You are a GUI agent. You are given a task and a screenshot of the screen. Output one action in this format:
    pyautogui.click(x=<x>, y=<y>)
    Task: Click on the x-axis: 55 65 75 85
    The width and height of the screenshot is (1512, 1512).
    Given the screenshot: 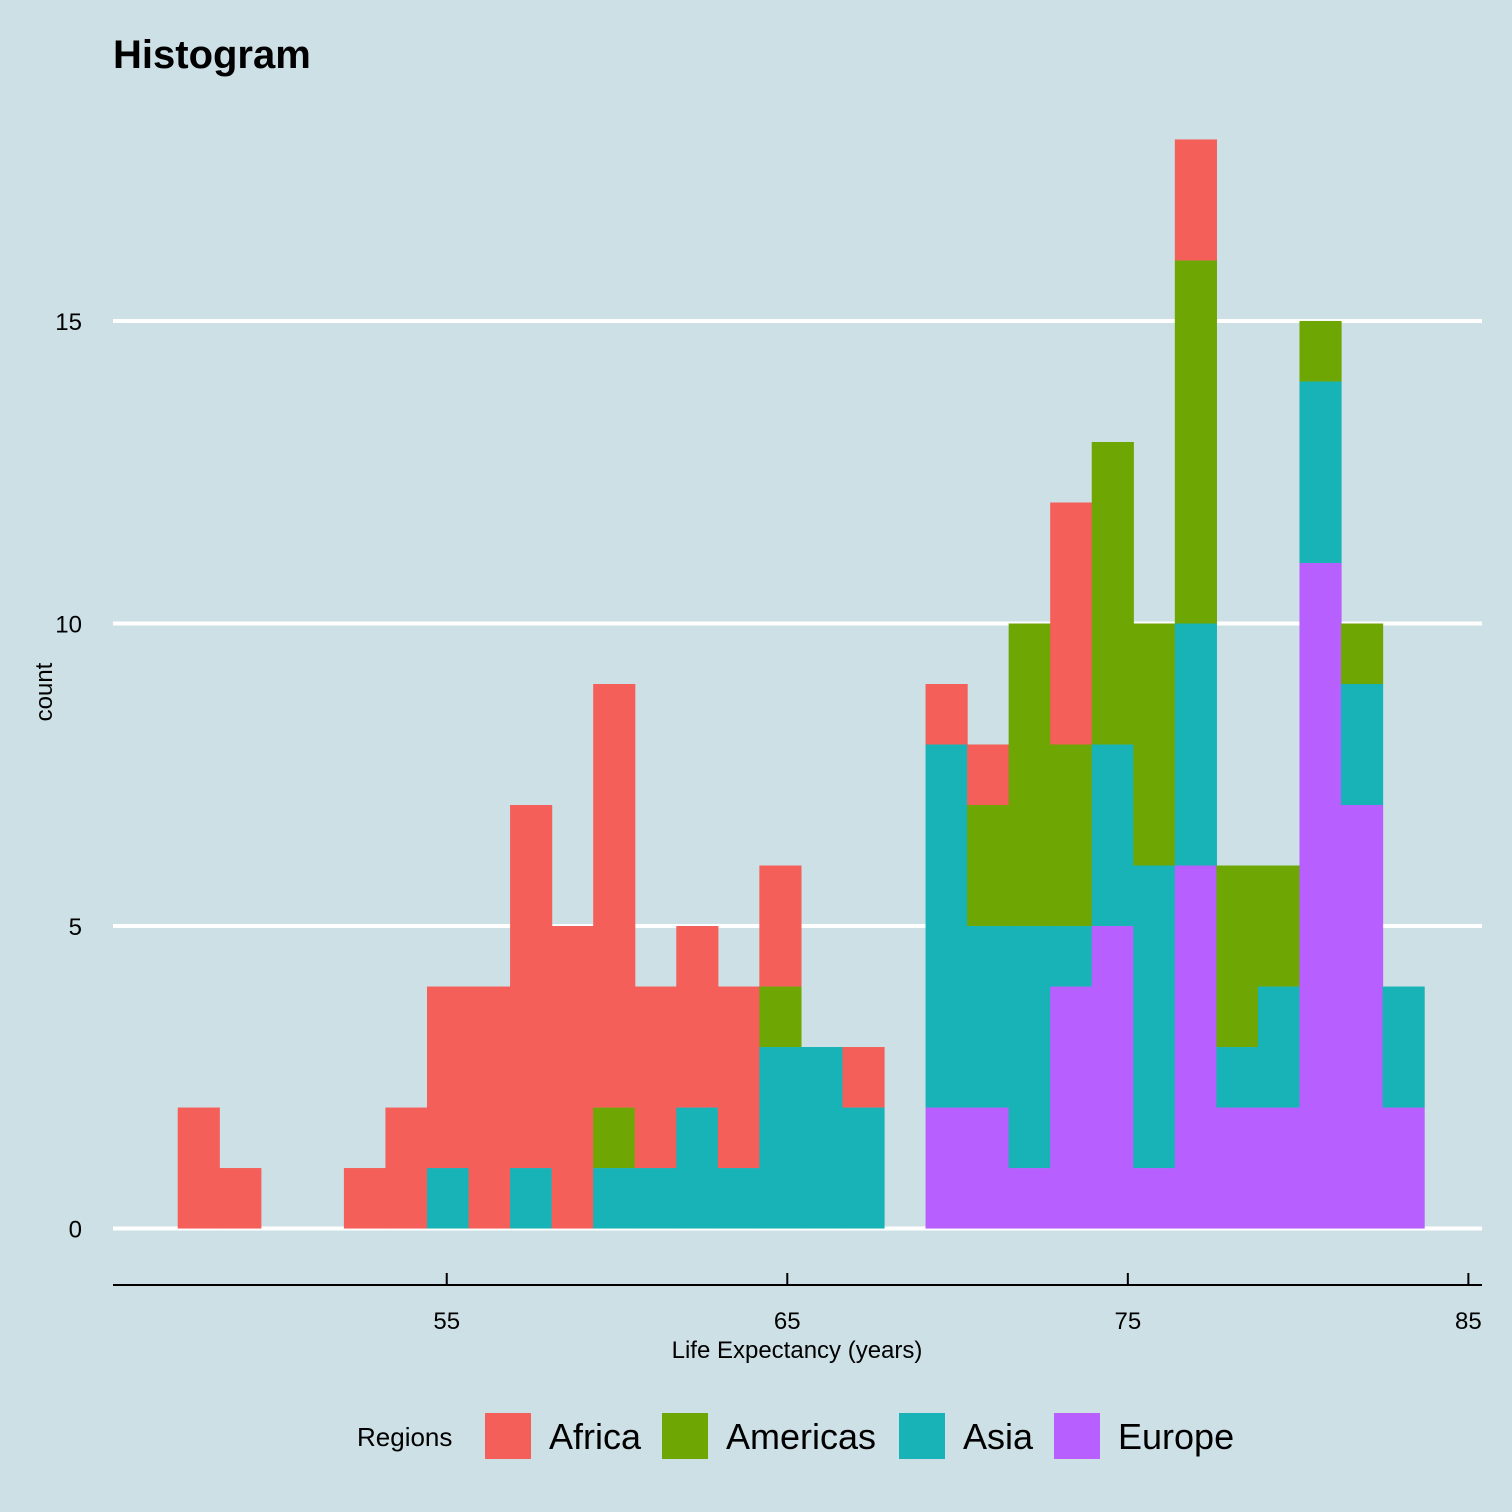 What is the action you would take?
    pyautogui.click(x=797, y=1304)
    